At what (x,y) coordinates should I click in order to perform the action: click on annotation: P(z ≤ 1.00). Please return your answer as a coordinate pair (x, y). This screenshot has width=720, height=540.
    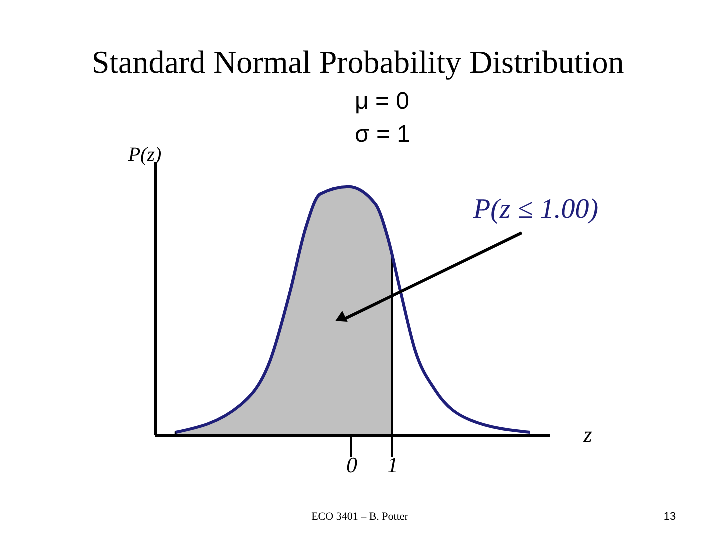
    Looking at the image, I should click on (535, 209).